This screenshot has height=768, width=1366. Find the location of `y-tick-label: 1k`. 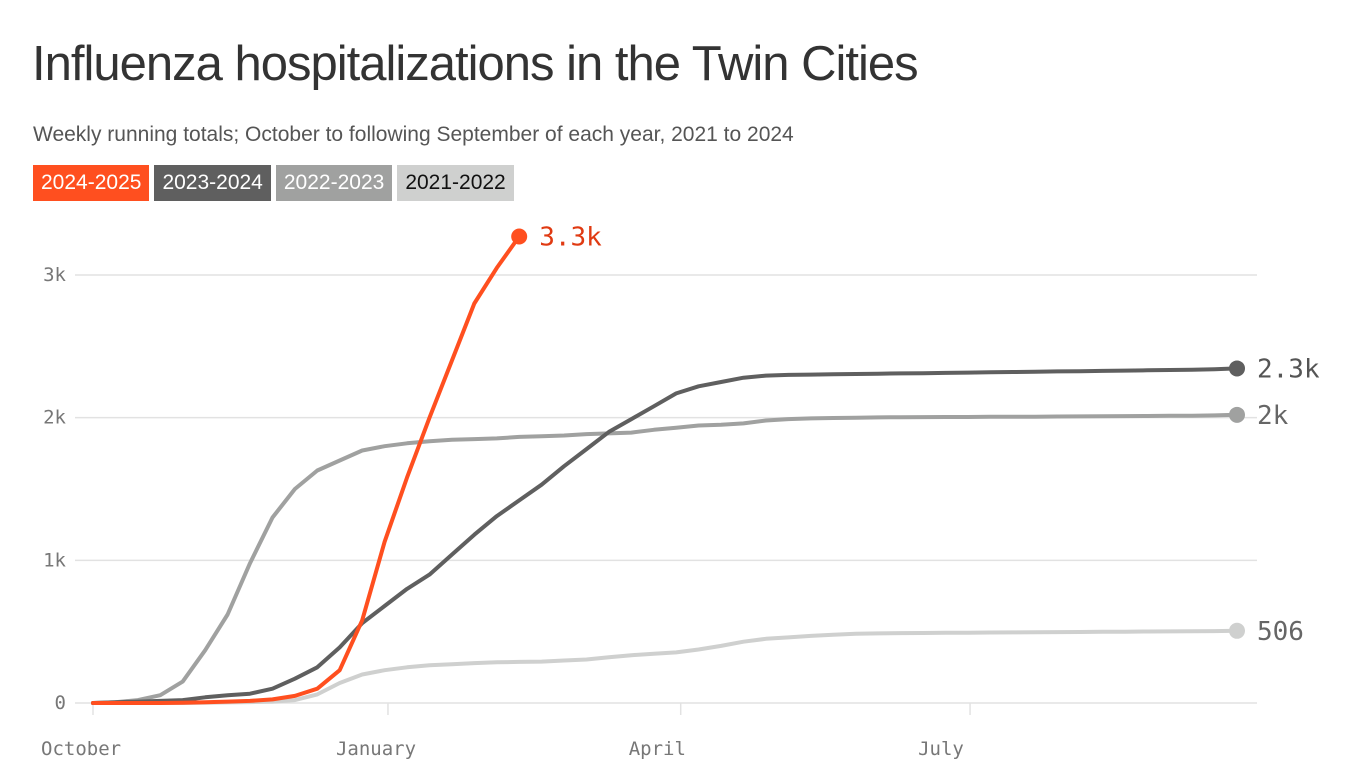

y-tick-label: 1k is located at coordinates (54, 560).